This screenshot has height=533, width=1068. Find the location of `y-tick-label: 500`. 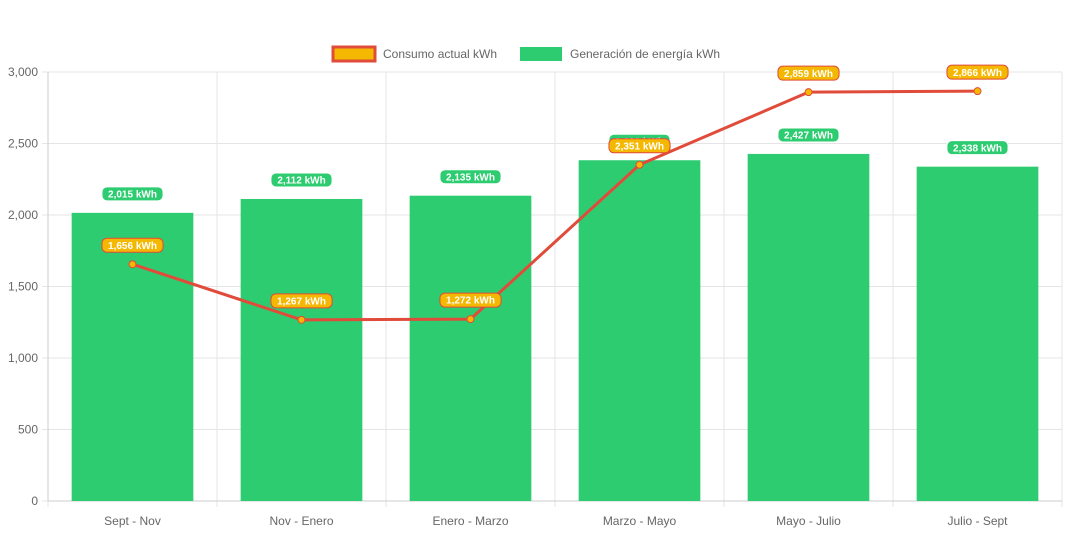

y-tick-label: 500 is located at coordinates (28, 430).